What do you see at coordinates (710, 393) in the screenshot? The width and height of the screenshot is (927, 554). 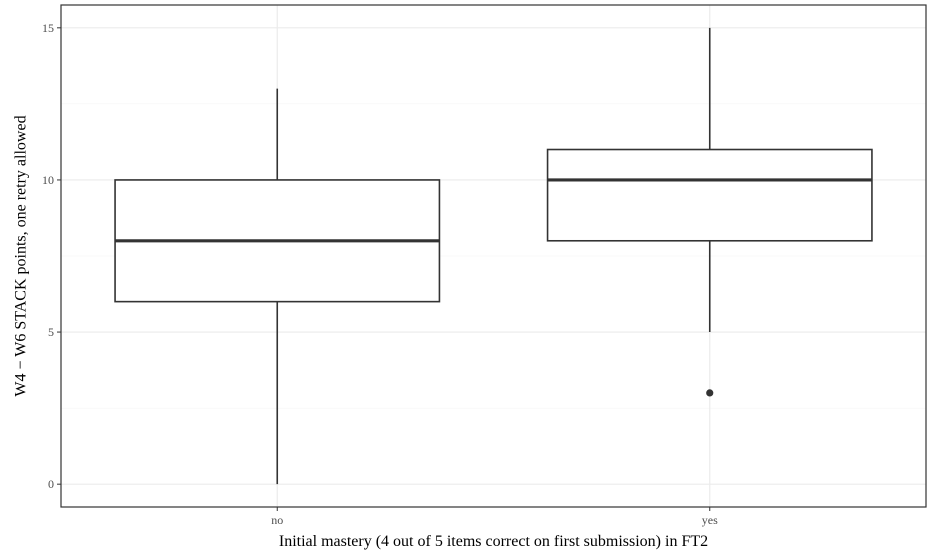 I see `outlier-point` at bounding box center [710, 393].